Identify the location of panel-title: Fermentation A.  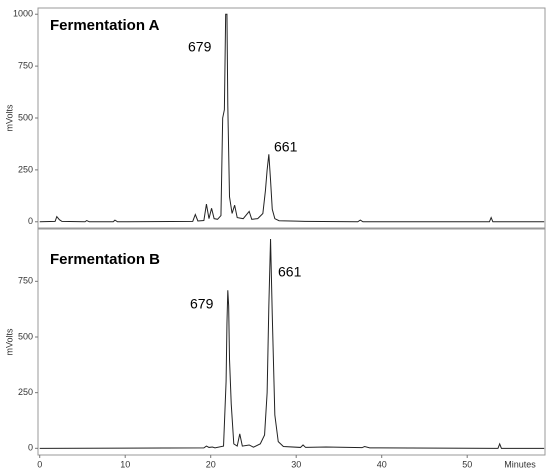
(105, 25).